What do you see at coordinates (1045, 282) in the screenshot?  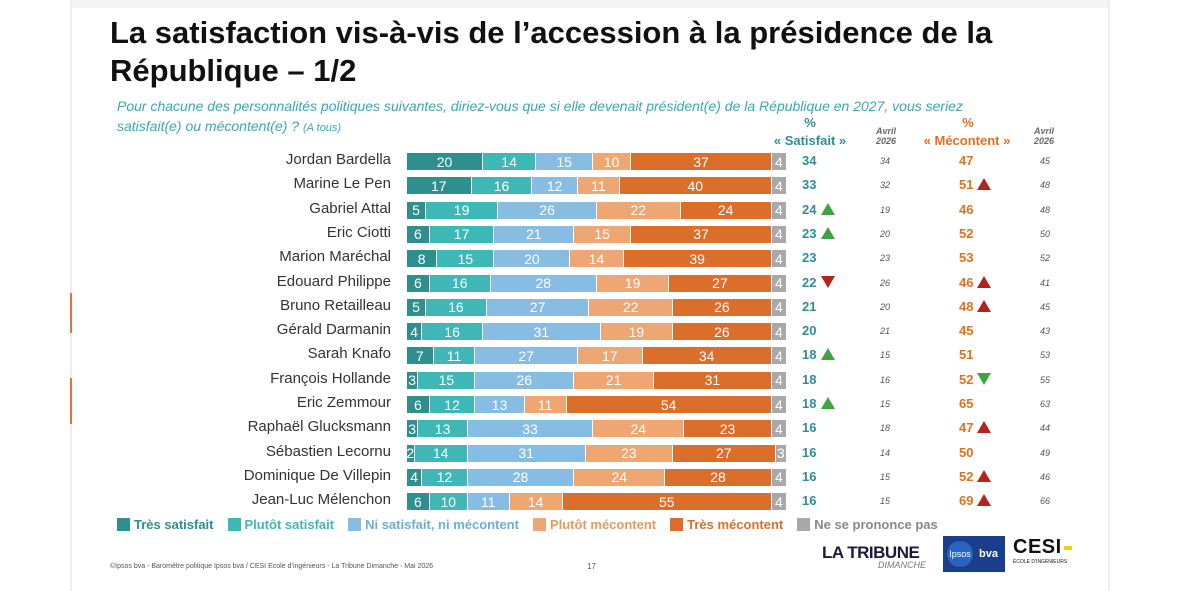 I see `mecontent-avril-value: 41` at bounding box center [1045, 282].